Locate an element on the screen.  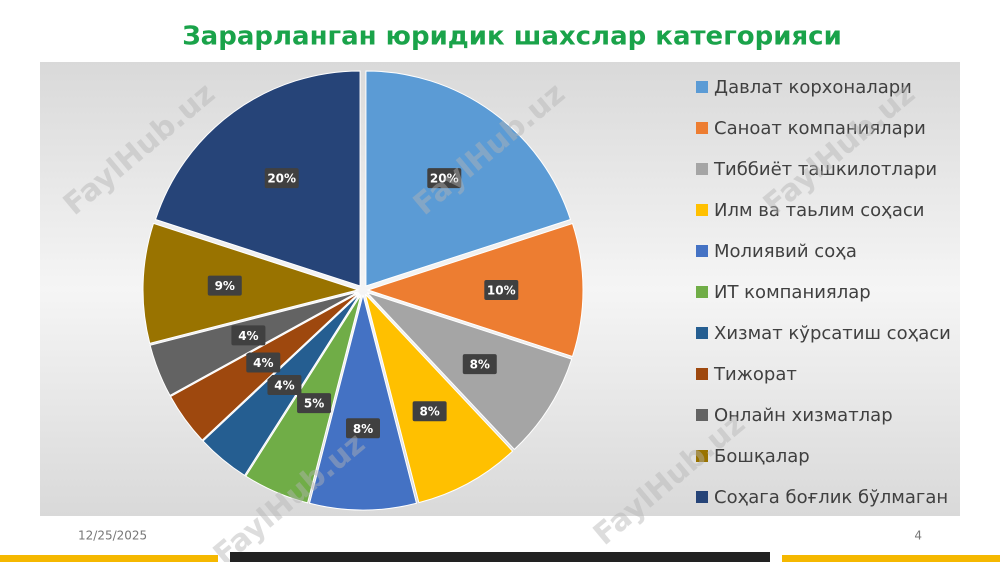
legend-label: Илм ва таьлим соҳаси is located at coordinates (819, 210).